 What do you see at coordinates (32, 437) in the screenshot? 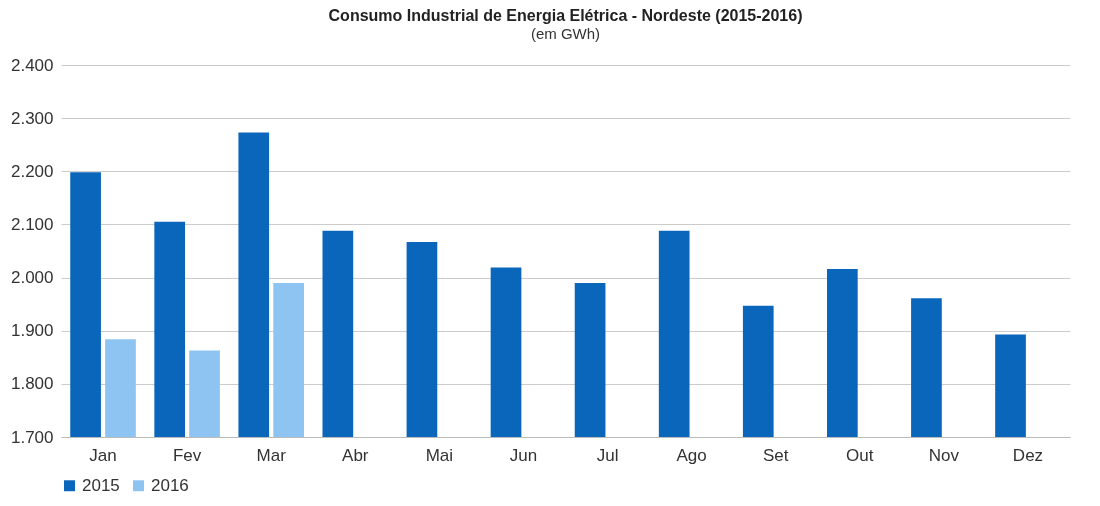
I see `y-tick-label: 1.700` at bounding box center [32, 437].